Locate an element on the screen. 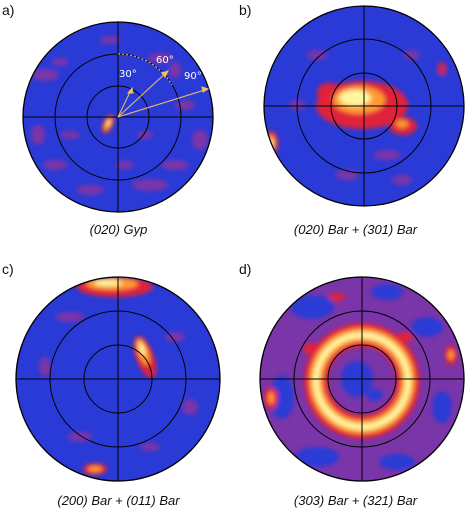 This screenshot has height=514, width=474. panel-tag-a: a) is located at coordinates (8, 10).